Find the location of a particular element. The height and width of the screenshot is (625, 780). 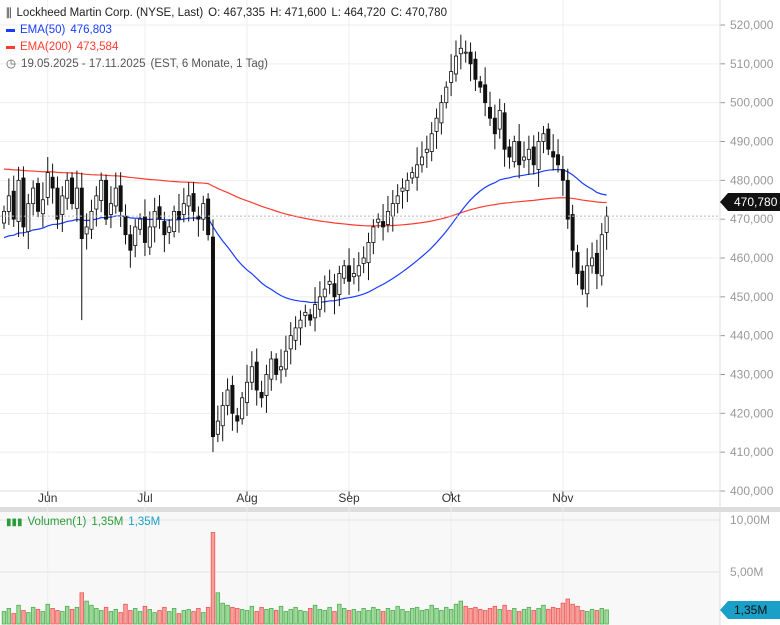

y-tick-label: 520,000 is located at coordinates (752, 25).